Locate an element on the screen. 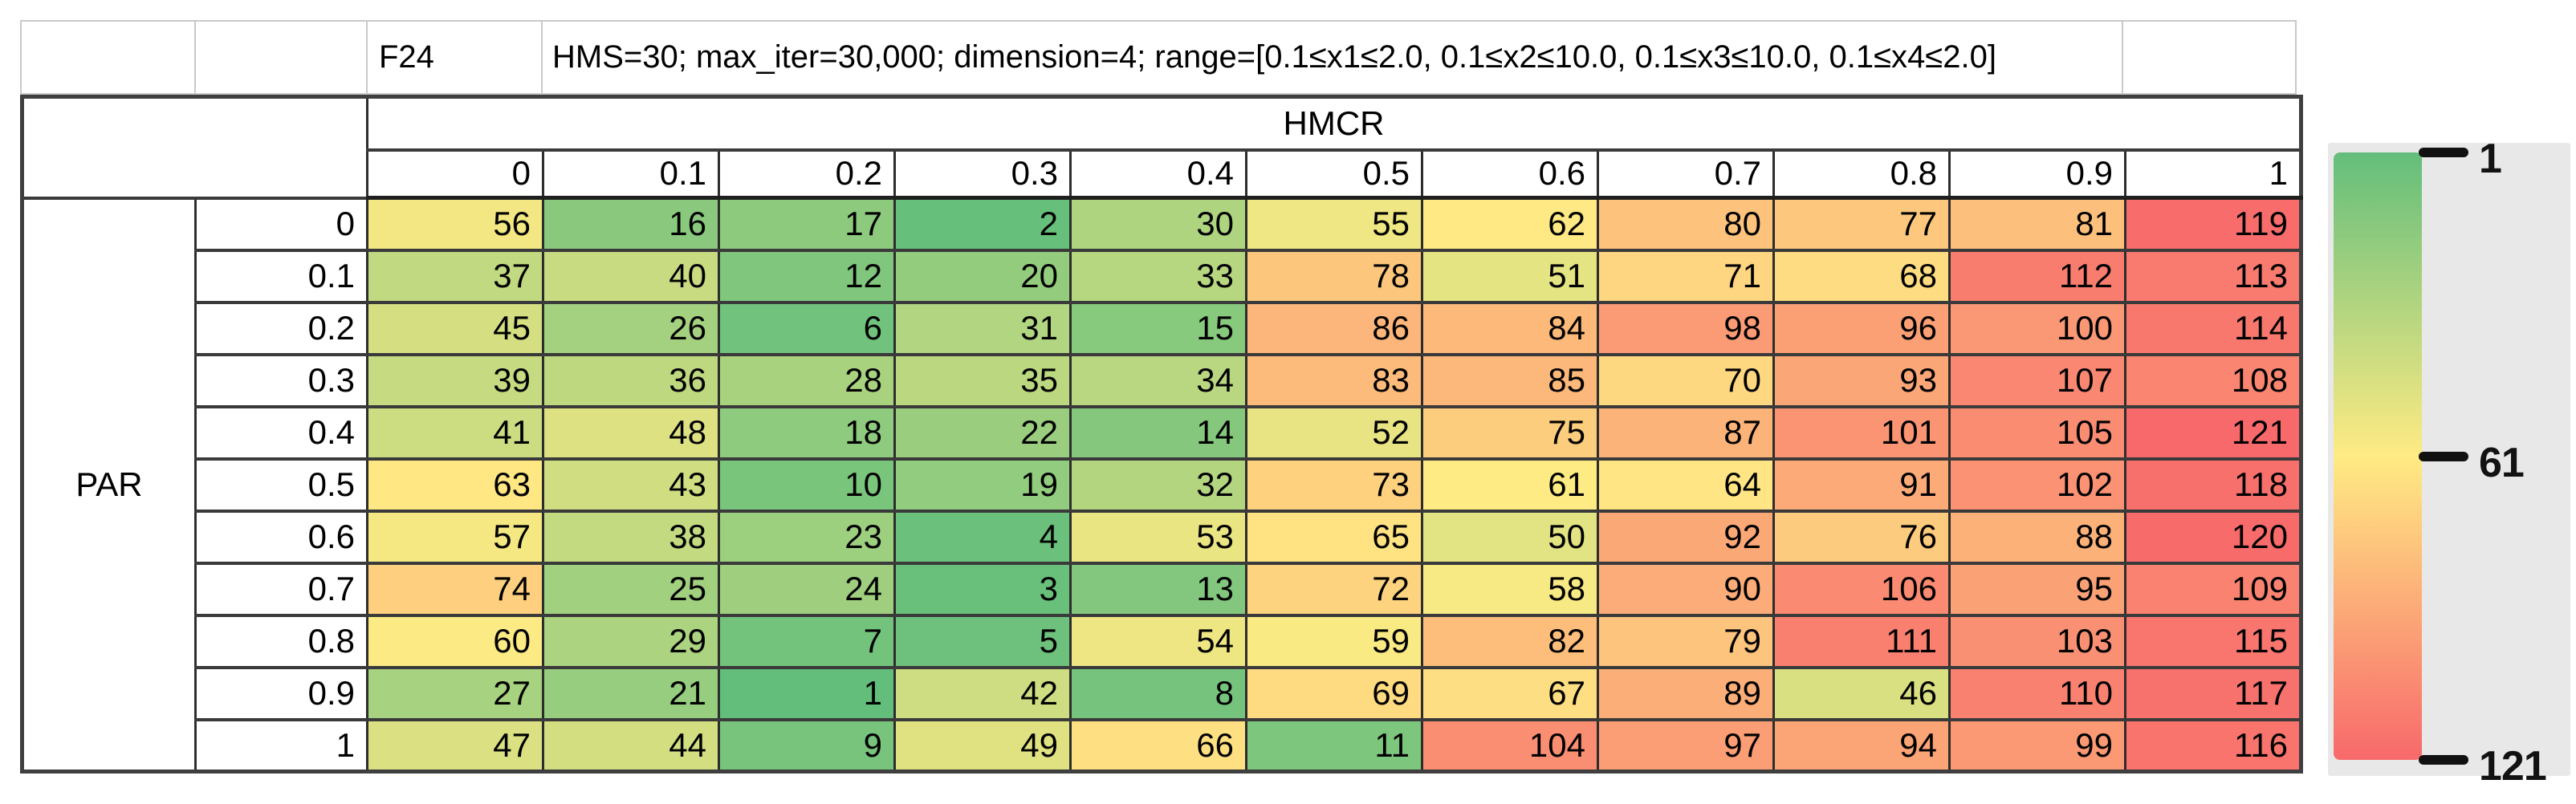 The height and width of the screenshot is (804, 2576). heatmap-cell: 6 is located at coordinates (807, 328).